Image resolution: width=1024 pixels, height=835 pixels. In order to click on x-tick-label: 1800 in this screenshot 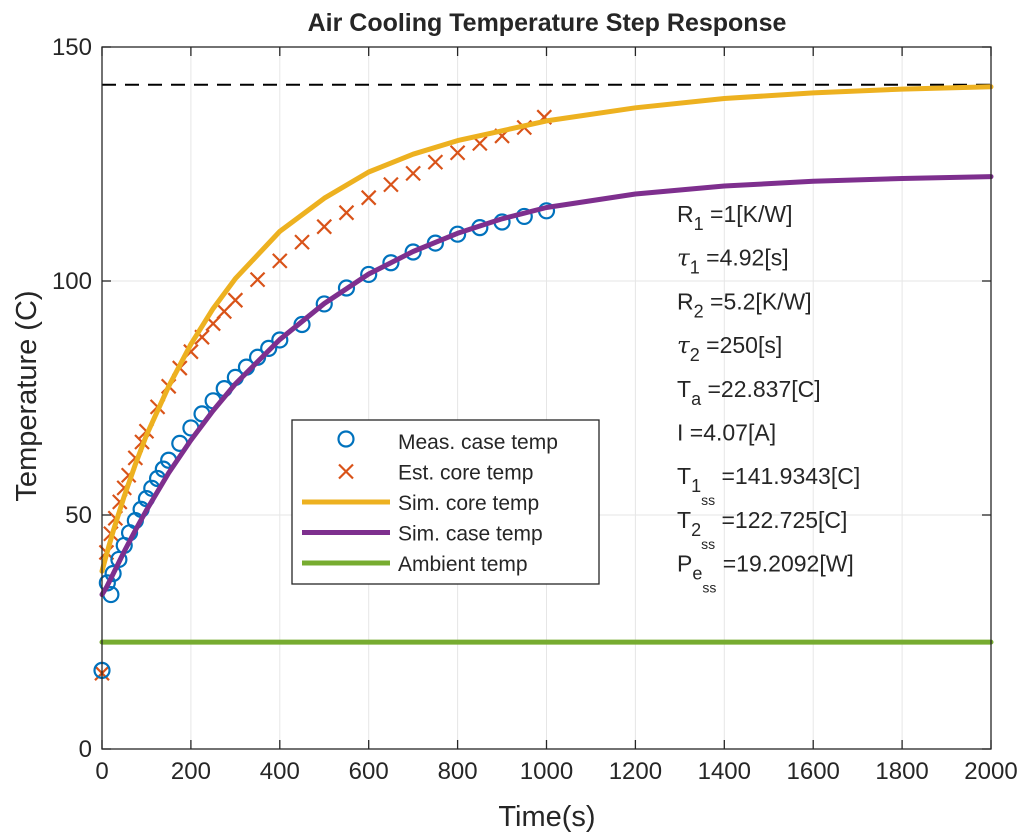, I will do `click(901, 771)`.